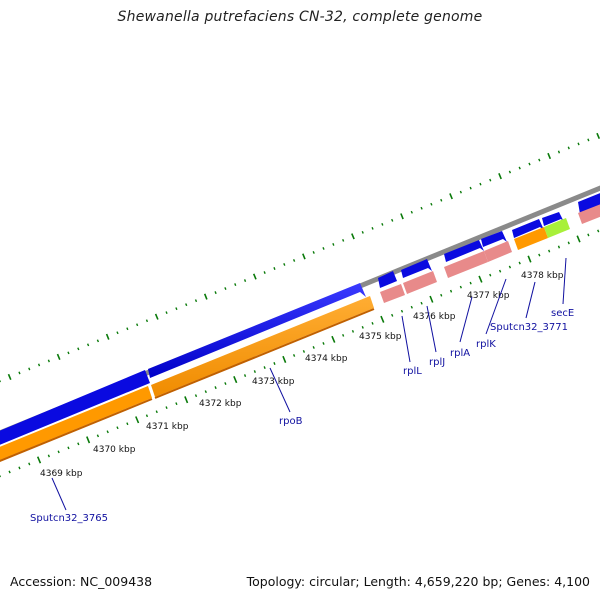  I want to click on gene-label-Sputcn32_3771: Sputcn32_3771, so click(529, 327).